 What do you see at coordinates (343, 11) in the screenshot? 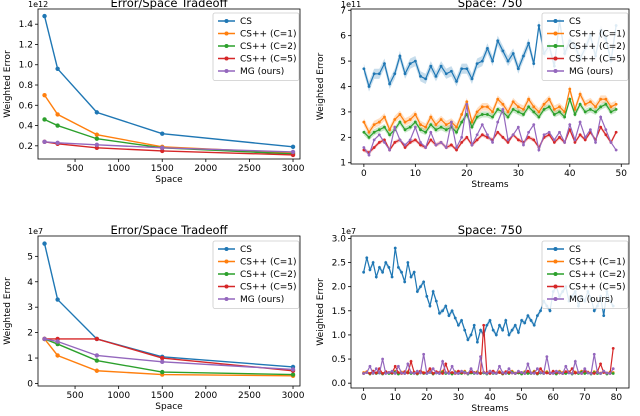
I see `y-tick-label: 7` at bounding box center [343, 11].